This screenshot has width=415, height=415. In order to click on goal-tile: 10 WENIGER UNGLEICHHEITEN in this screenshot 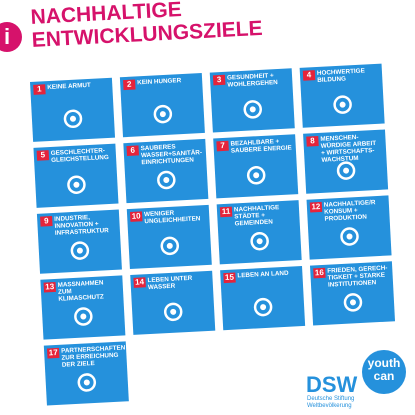, I will do `click(169, 237)`.